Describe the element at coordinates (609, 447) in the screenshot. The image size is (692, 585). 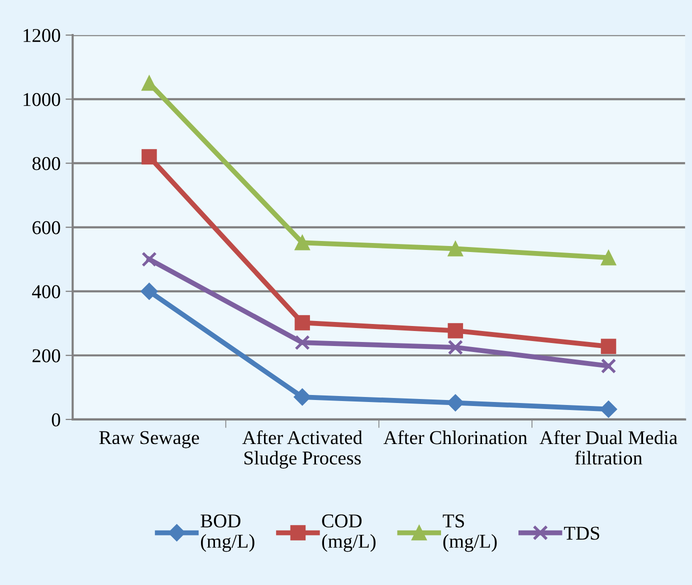
I see `x-tick-label: After Dual Media filtration` at that location.